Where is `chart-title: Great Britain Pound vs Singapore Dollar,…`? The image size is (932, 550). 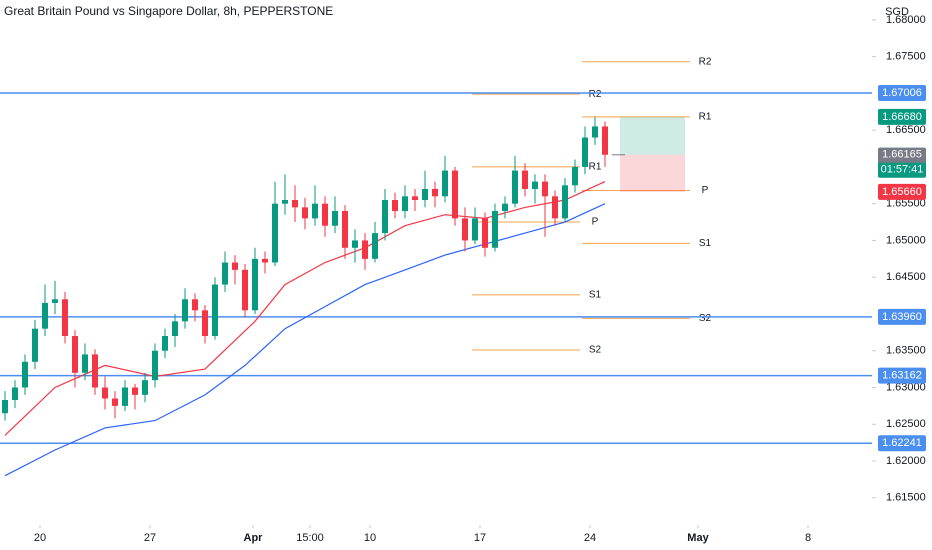 chart-title: Great Britain Pound vs Singapore Dollar,… is located at coordinates (168, 11).